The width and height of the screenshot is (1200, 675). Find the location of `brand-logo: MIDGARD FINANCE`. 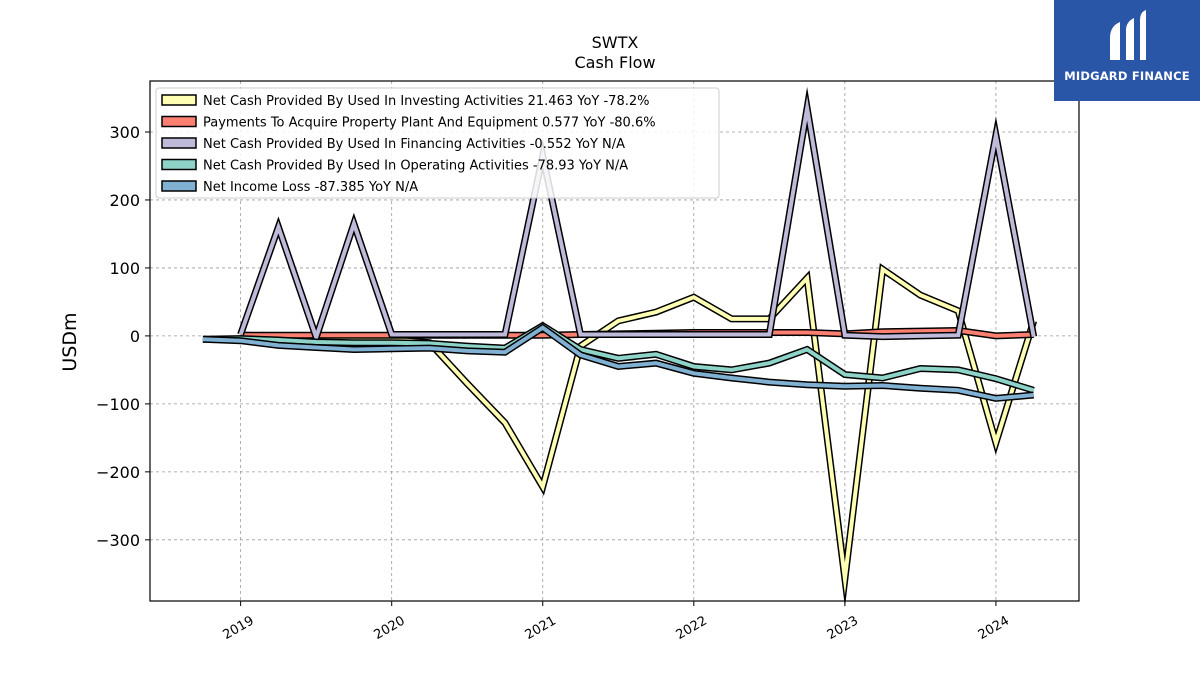

brand-logo: MIDGARD FINANCE is located at coordinates (1127, 50).